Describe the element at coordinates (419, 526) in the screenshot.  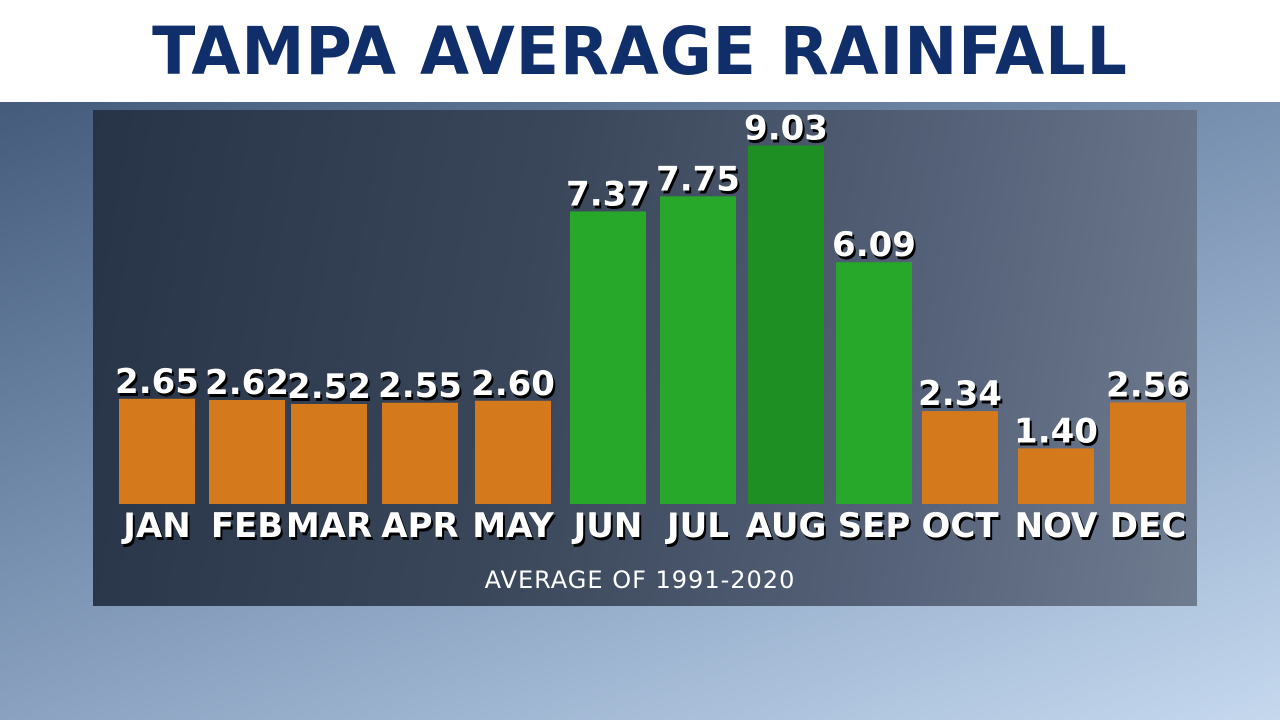
I see `category-label-apr: APR` at that location.